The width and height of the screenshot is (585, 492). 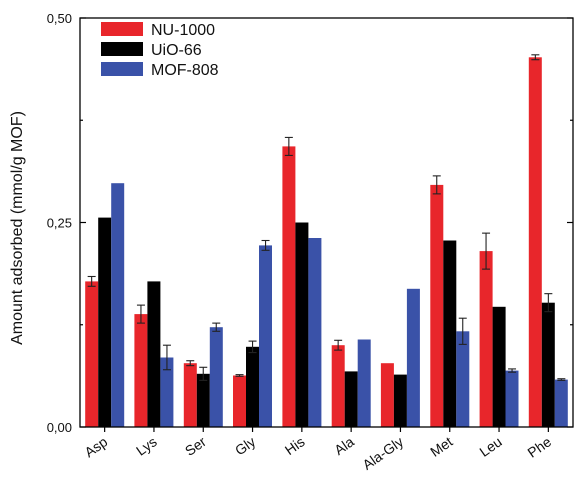 What do you see at coordinates (185, 70) in the screenshot?
I see `legend-label-mof-808: MOF-808` at bounding box center [185, 70].